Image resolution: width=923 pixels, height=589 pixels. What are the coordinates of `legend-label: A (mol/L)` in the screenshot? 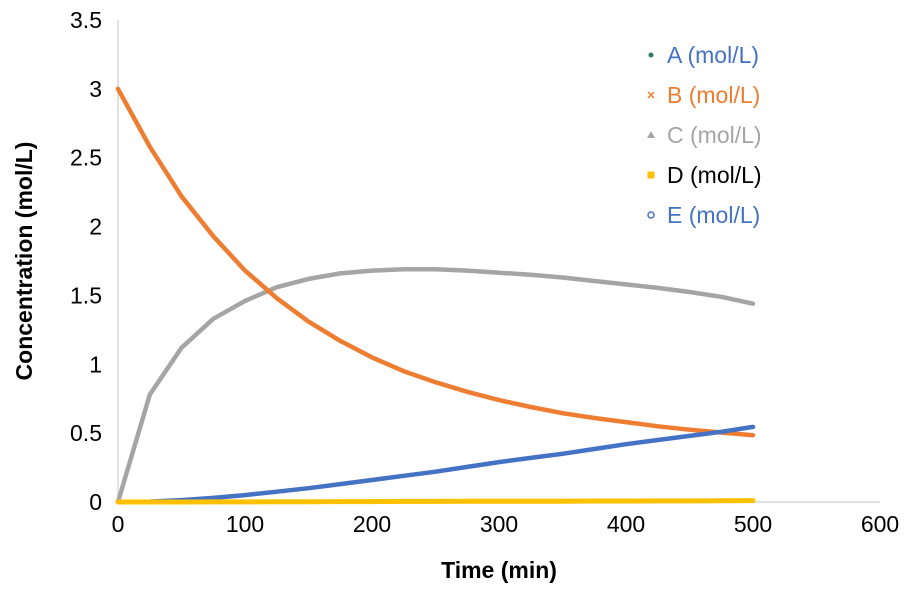 It's located at (713, 55).